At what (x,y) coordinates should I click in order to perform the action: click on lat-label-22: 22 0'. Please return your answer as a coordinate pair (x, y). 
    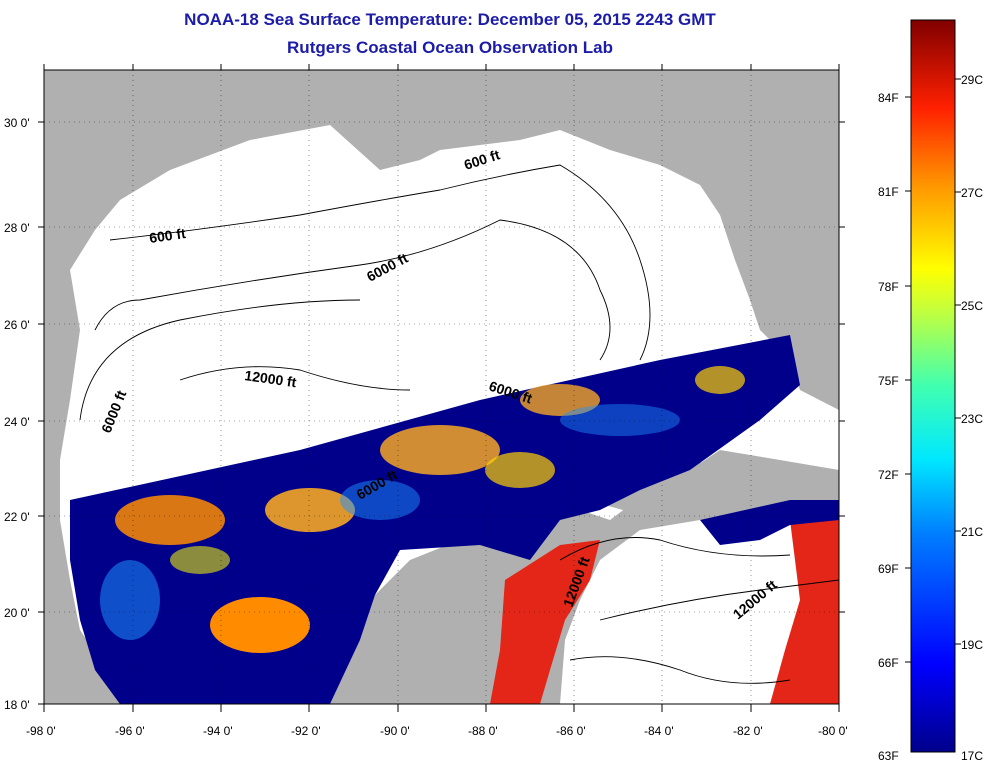
    Looking at the image, I should click on (17, 517).